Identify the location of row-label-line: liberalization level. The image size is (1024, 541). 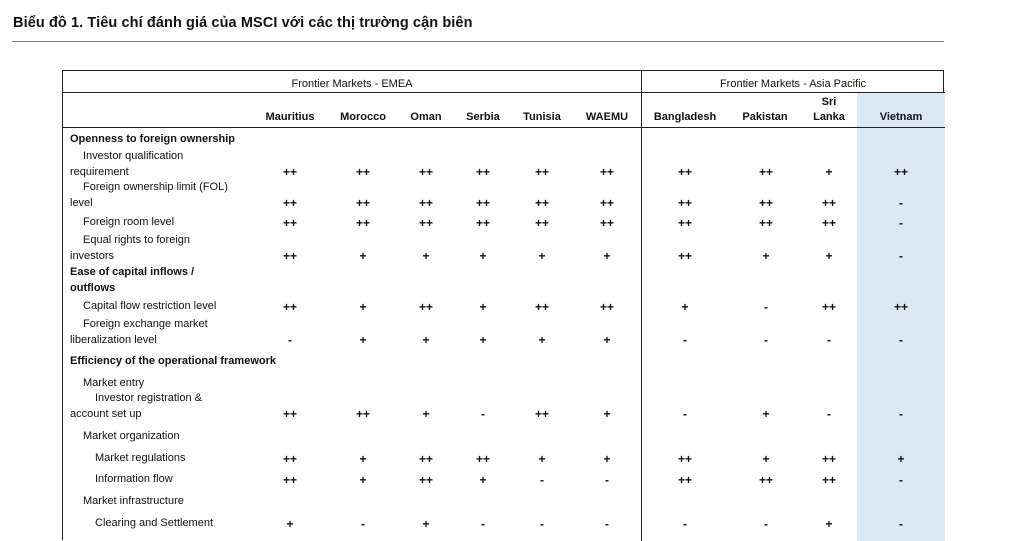
(113, 339).